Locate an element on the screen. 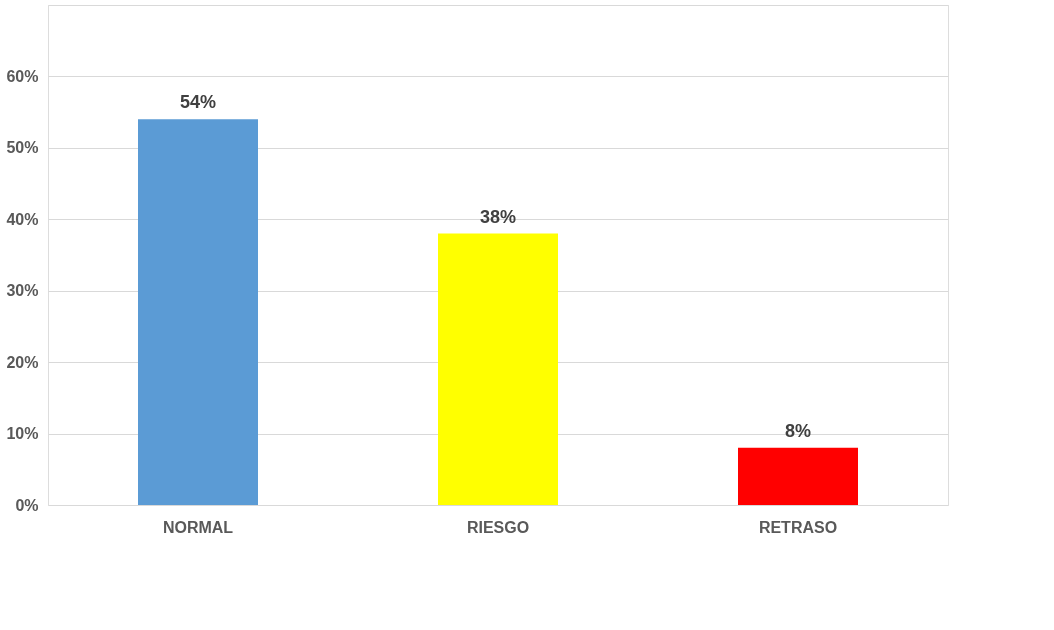 The width and height of the screenshot is (1054, 630). y-tick-label: 30% is located at coordinates (22, 291).